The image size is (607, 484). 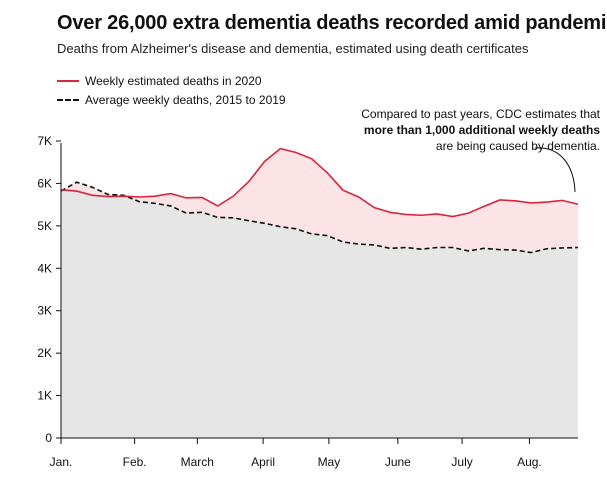 What do you see at coordinates (44, 183) in the screenshot?
I see `y-tick-label: 6K` at bounding box center [44, 183].